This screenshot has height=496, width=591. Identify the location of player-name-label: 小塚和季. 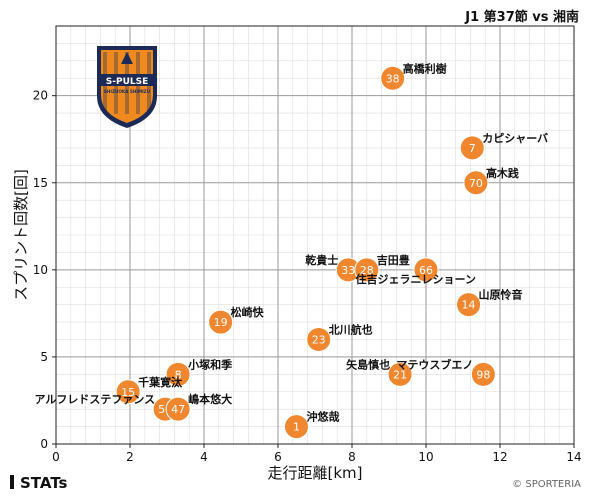
(210, 364).